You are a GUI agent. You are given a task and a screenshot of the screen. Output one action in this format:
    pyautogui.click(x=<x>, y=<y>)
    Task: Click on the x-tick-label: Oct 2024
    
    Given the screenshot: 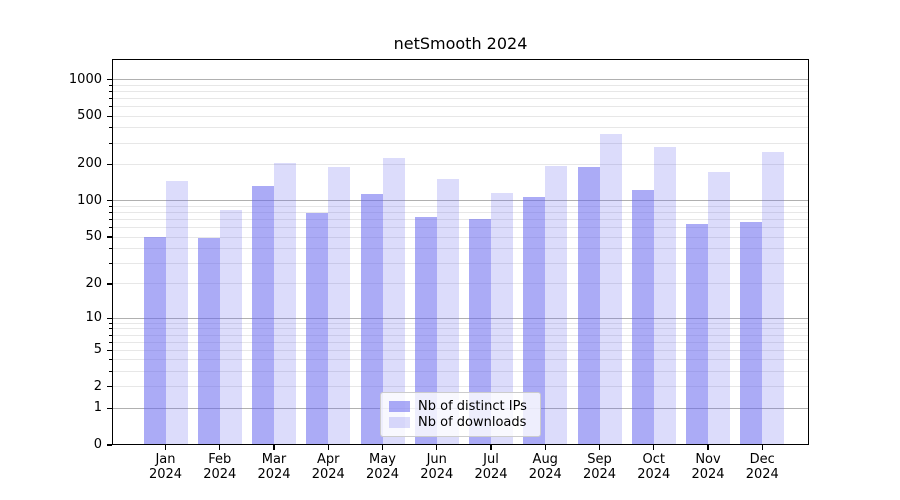 What is the action you would take?
    pyautogui.click(x=654, y=467)
    